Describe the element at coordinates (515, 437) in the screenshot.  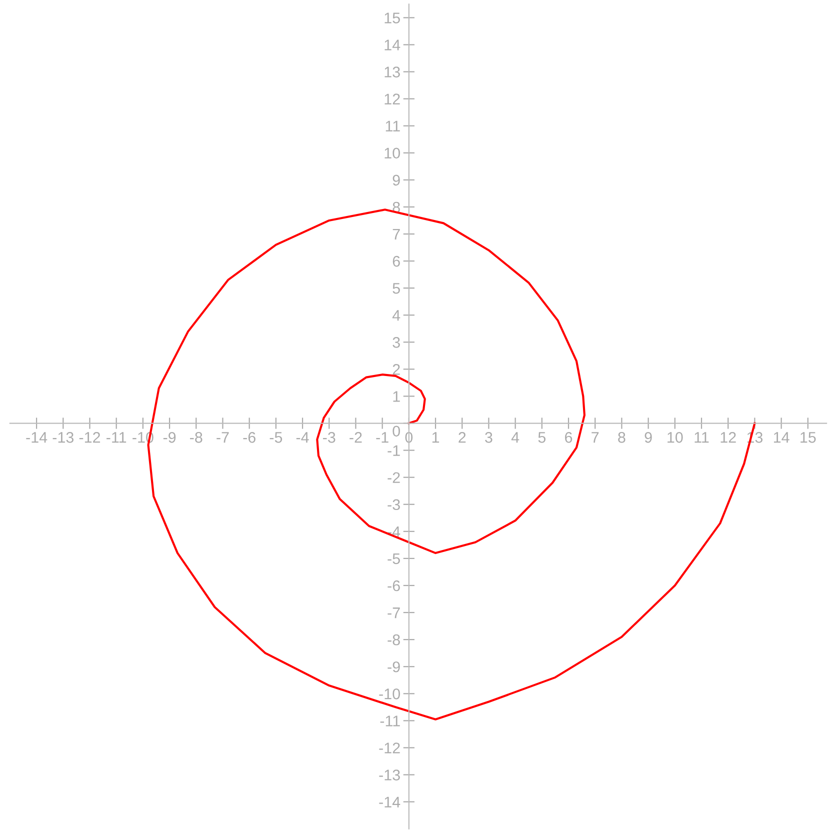
I see `x-tick-label: 4` at that location.